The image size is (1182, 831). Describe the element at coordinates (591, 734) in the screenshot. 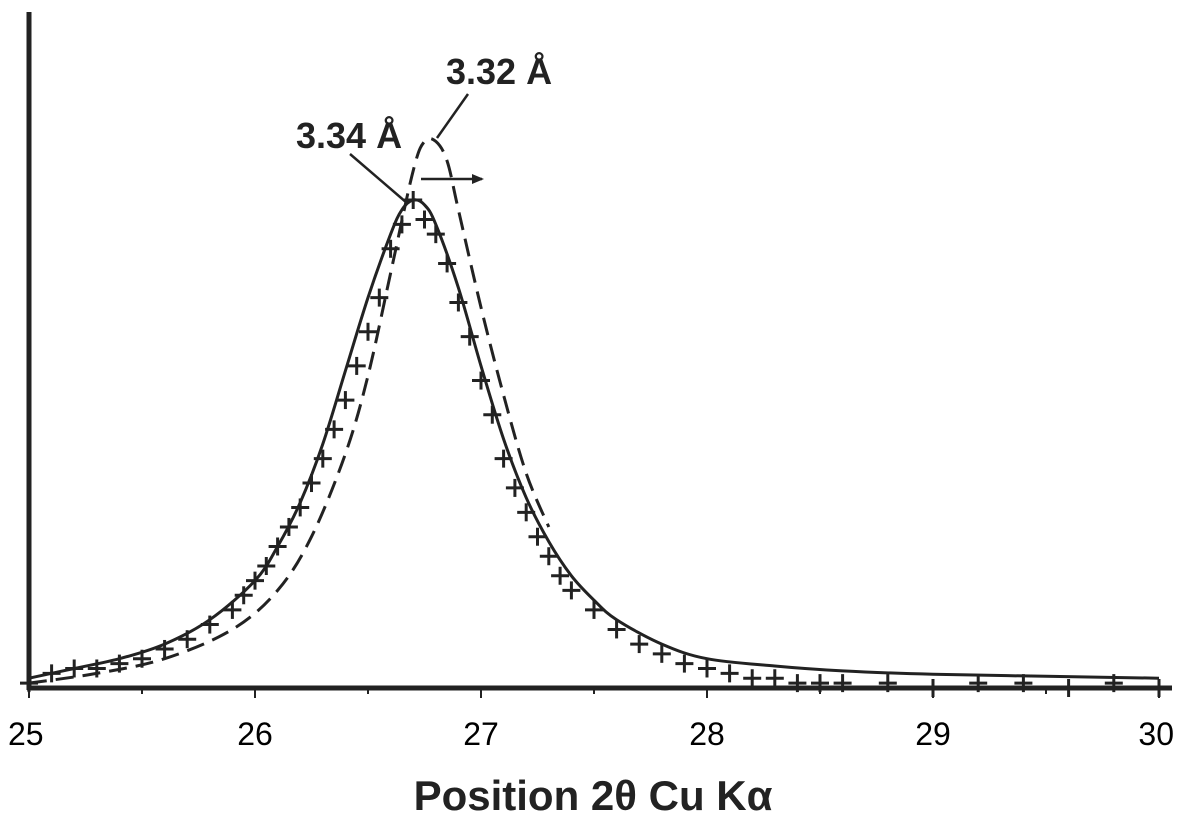

I see `tick-labels: 25 26 27 28 29 30` at that location.